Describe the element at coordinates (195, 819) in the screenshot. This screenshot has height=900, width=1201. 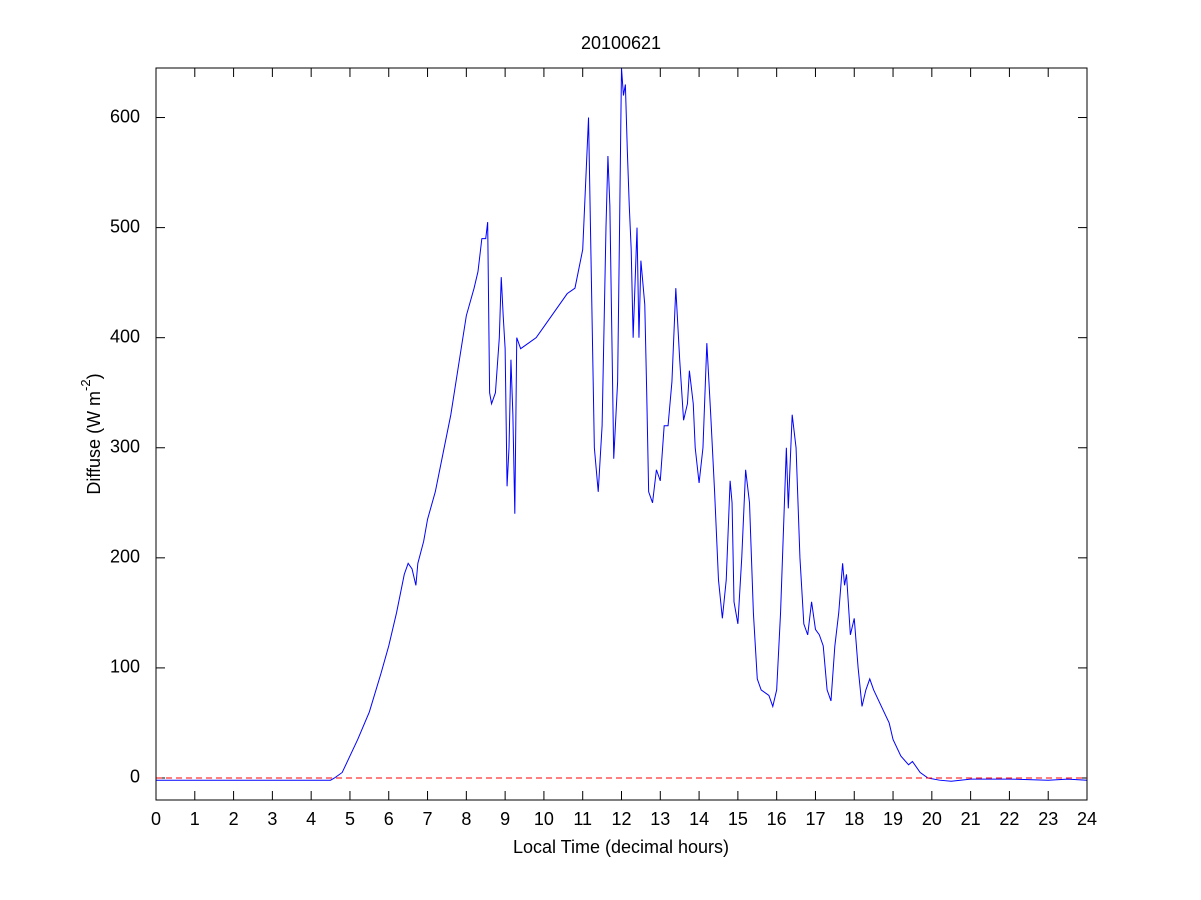
I see `x-tick-label: 1` at that location.